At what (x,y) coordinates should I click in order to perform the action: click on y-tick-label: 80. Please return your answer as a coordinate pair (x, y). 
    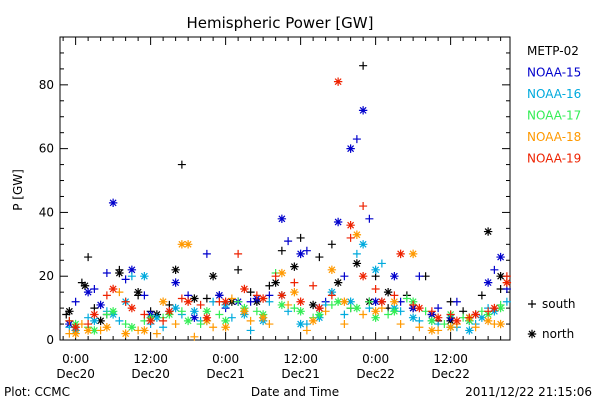
    Looking at the image, I should click on (46, 85).